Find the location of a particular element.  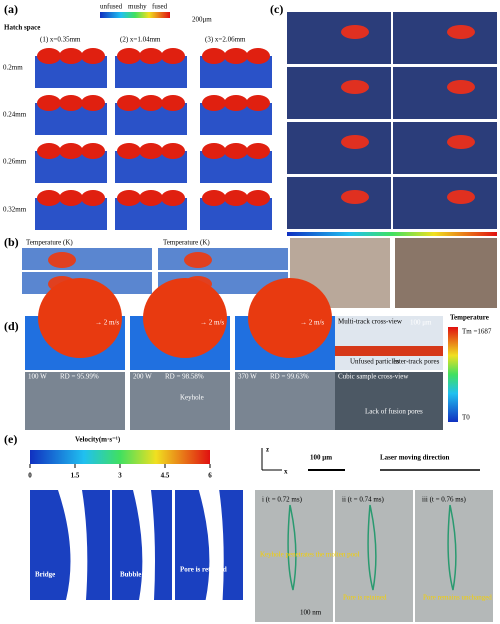

row-label: 0.26mm is located at coordinates (15, 162).